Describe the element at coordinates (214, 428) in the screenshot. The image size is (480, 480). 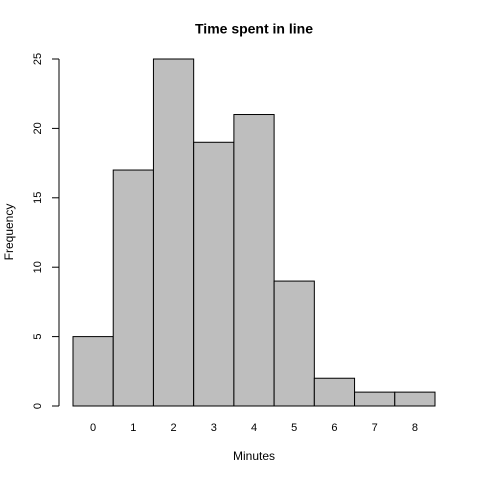
I see `x-tick-label: 3` at that location.